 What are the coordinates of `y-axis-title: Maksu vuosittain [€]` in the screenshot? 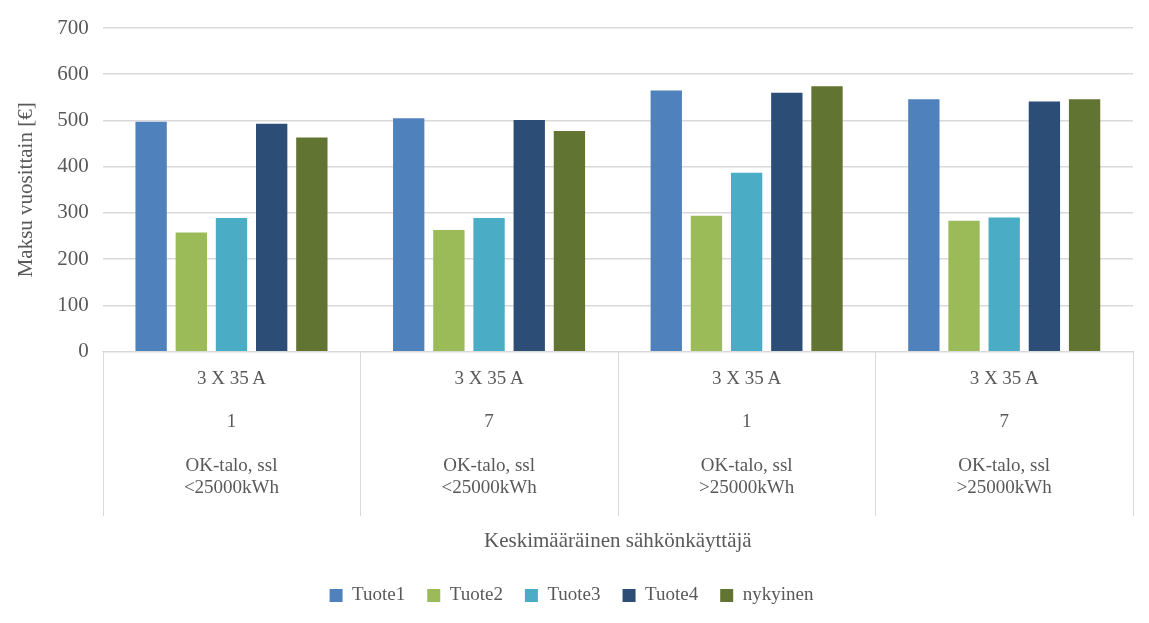 It's located at (25, 190).